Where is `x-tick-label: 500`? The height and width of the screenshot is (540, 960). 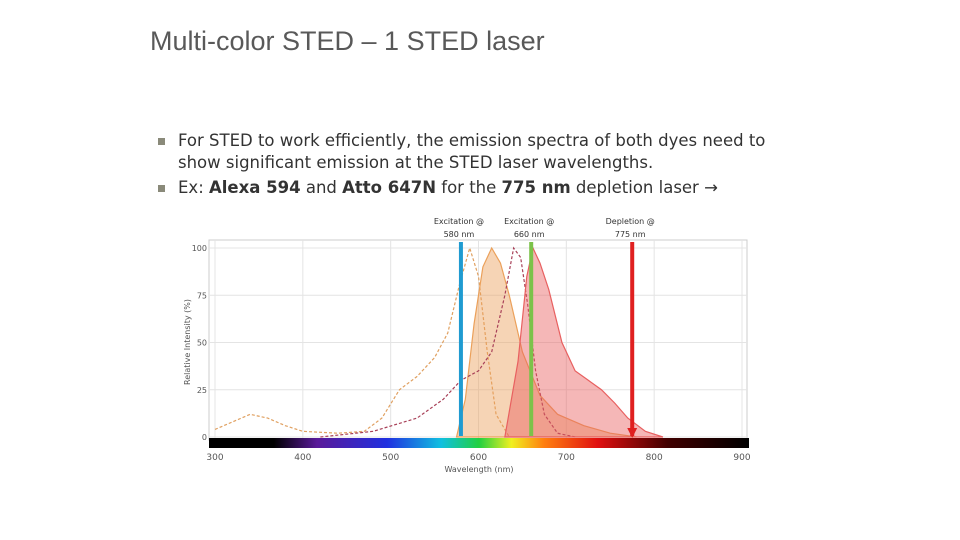
x-tick-label: 500 is located at coordinates (390, 458).